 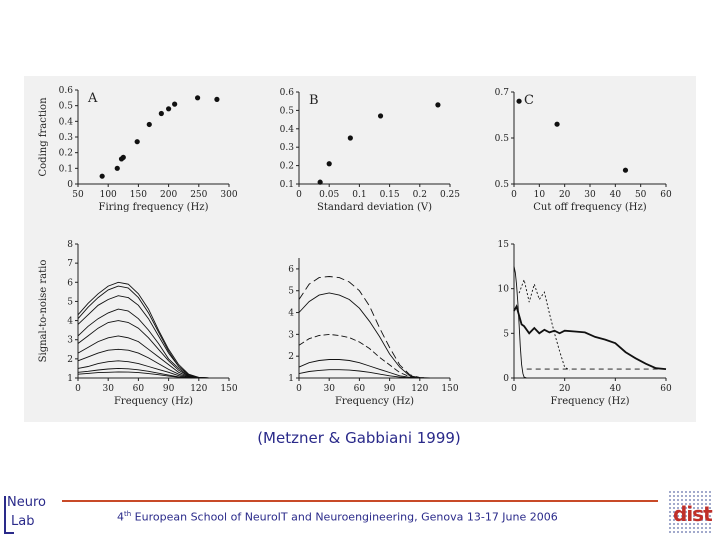 What do you see at coordinates (390, 389) in the screenshot?
I see `x-tick-label: 90` at bounding box center [390, 389].